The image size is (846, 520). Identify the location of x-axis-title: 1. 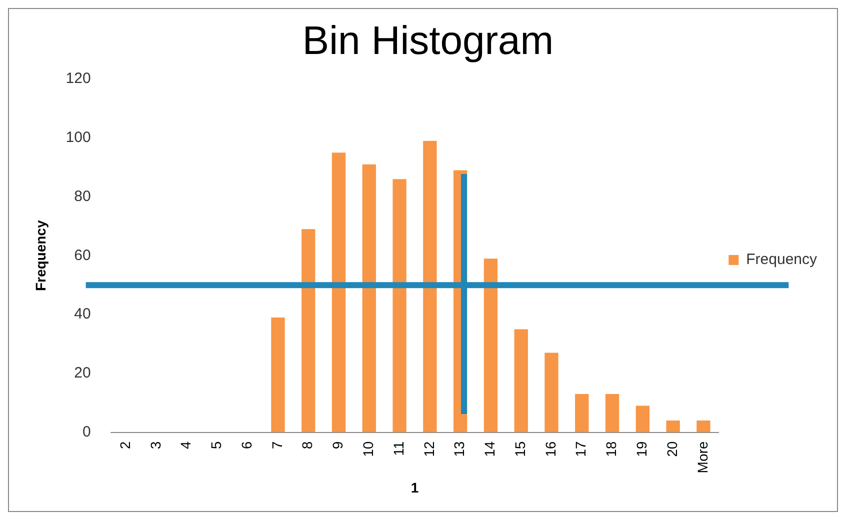
(414, 487).